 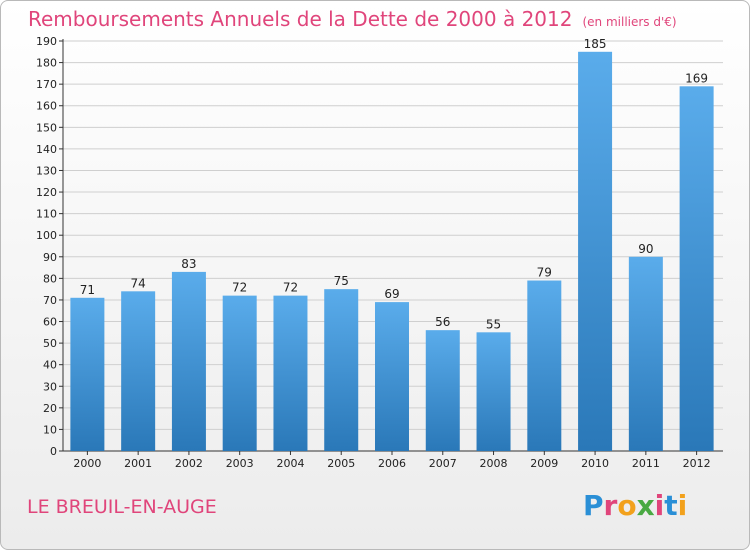 I want to click on bar-value-label: 169, so click(x=696, y=78).